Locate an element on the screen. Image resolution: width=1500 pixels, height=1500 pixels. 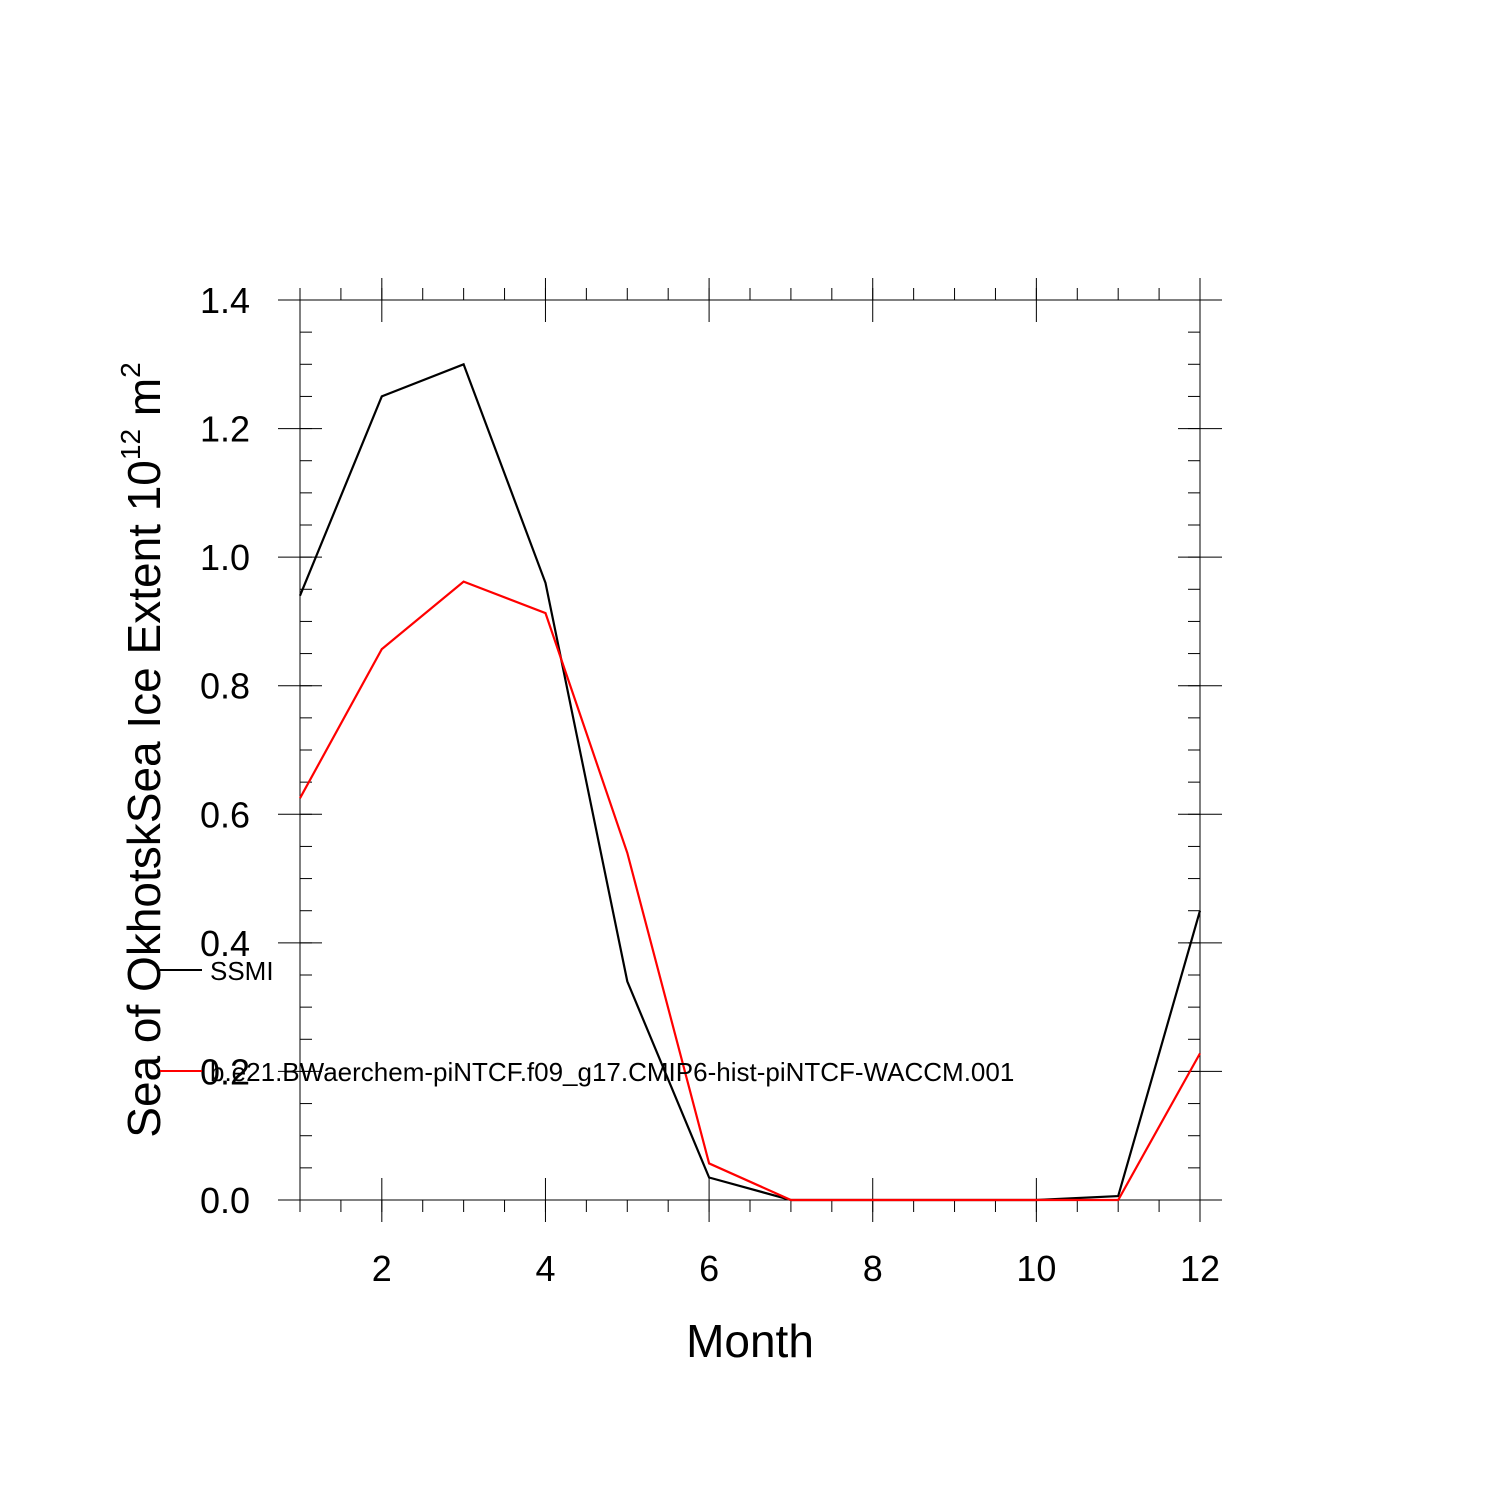
y-axis-title-unit-exponent: 2 is located at coordinates (130, 370).